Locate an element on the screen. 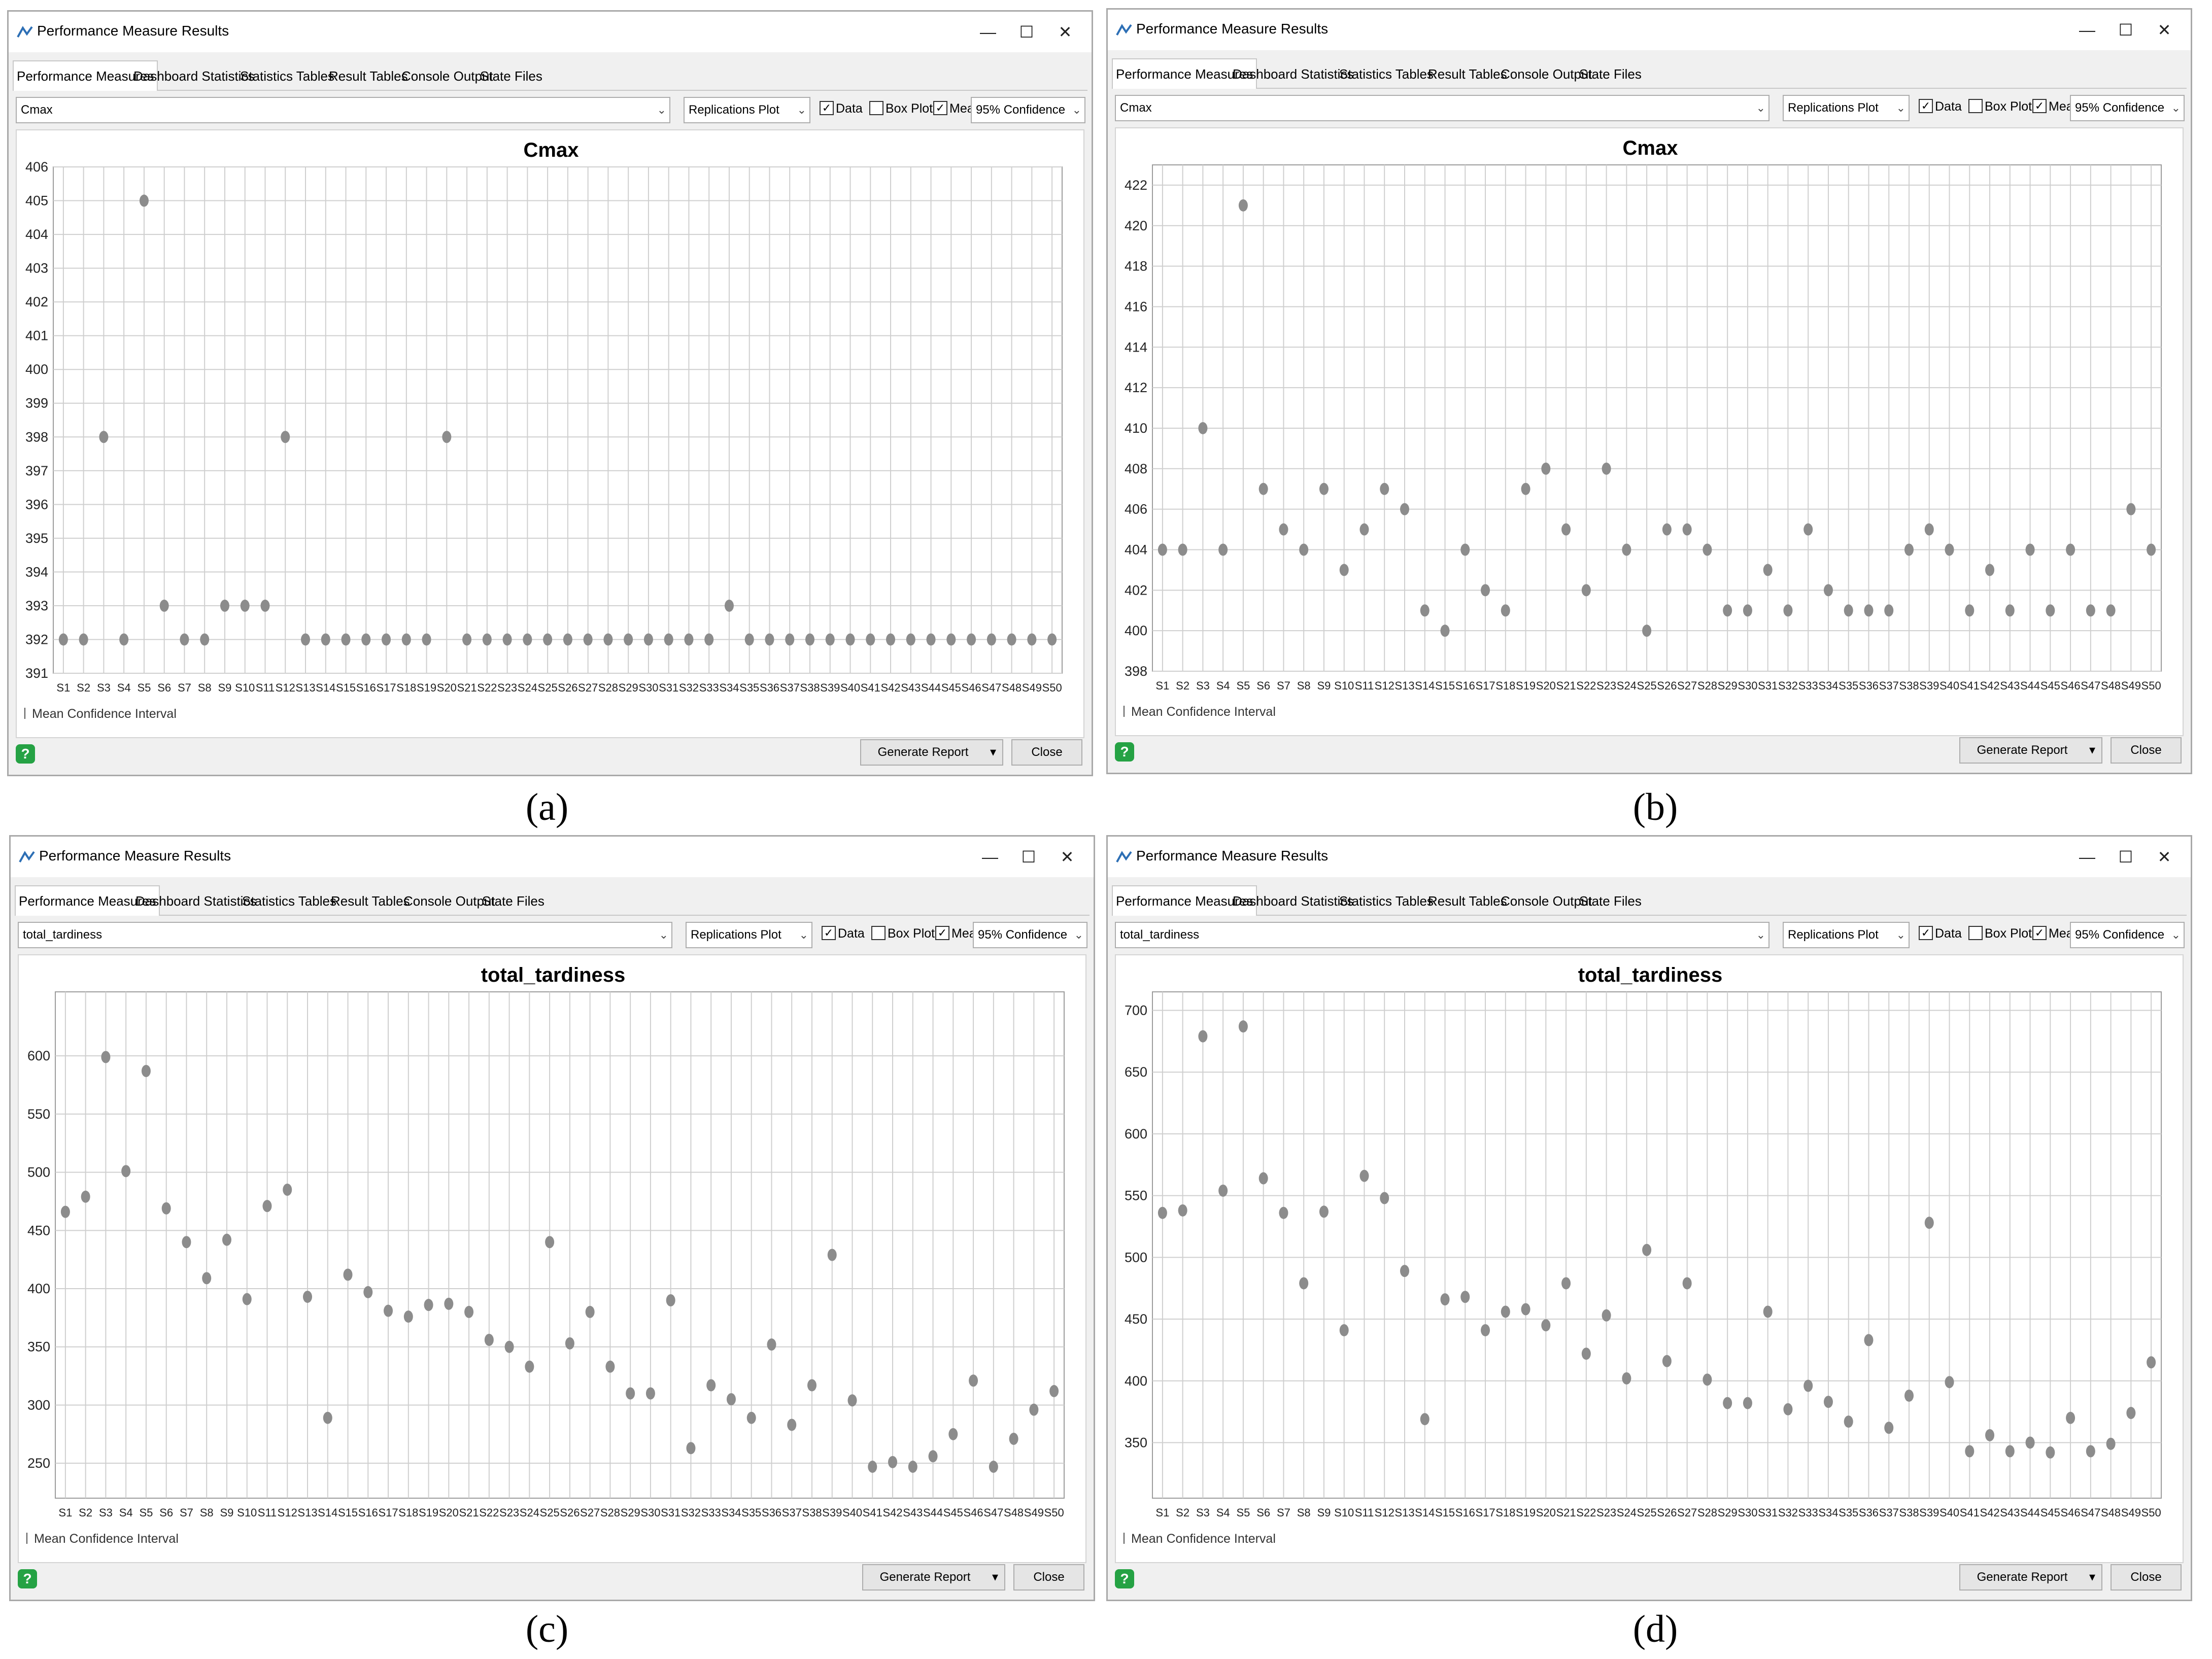  x-tick-label: S20 is located at coordinates (1546, 1512).